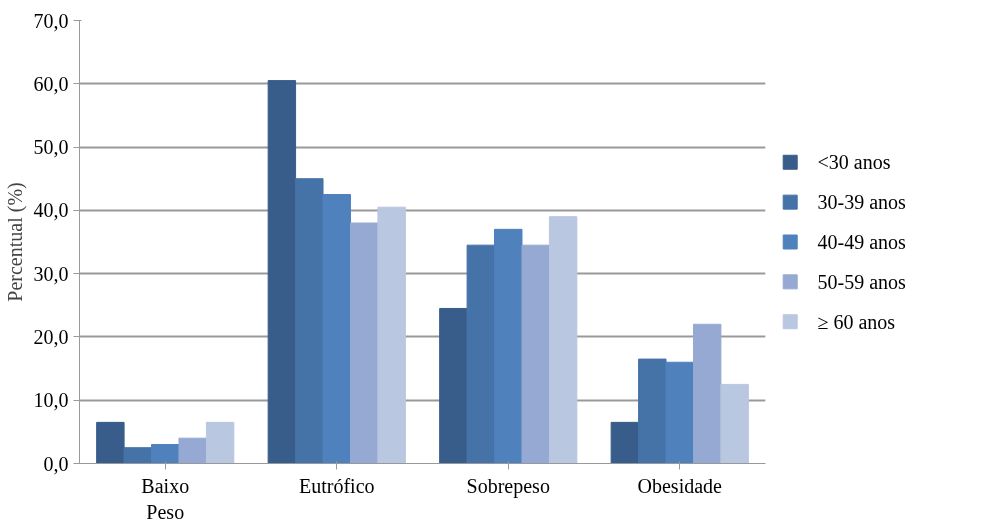  What do you see at coordinates (51, 400) in the screenshot?
I see `y-tick-label: 10,0` at bounding box center [51, 400].